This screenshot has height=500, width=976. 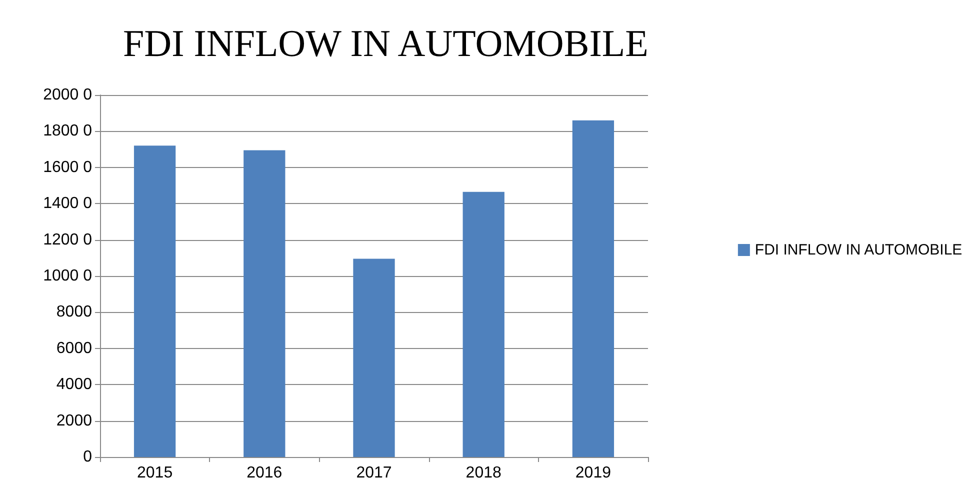 What do you see at coordinates (74, 385) in the screenshot?
I see `y-tick-label: 4000` at bounding box center [74, 385].